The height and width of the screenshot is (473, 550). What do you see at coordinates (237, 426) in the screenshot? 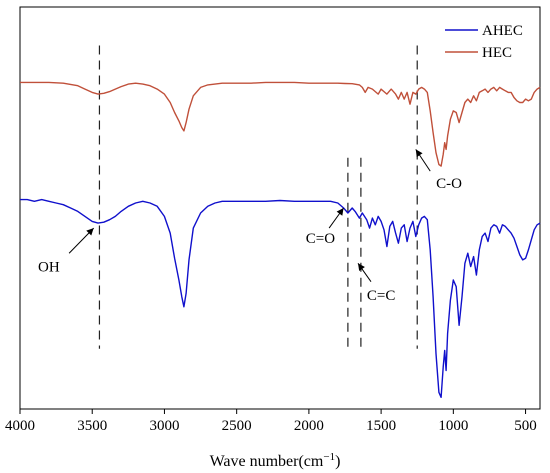
I see `x-tick-label: 2500` at bounding box center [237, 426].